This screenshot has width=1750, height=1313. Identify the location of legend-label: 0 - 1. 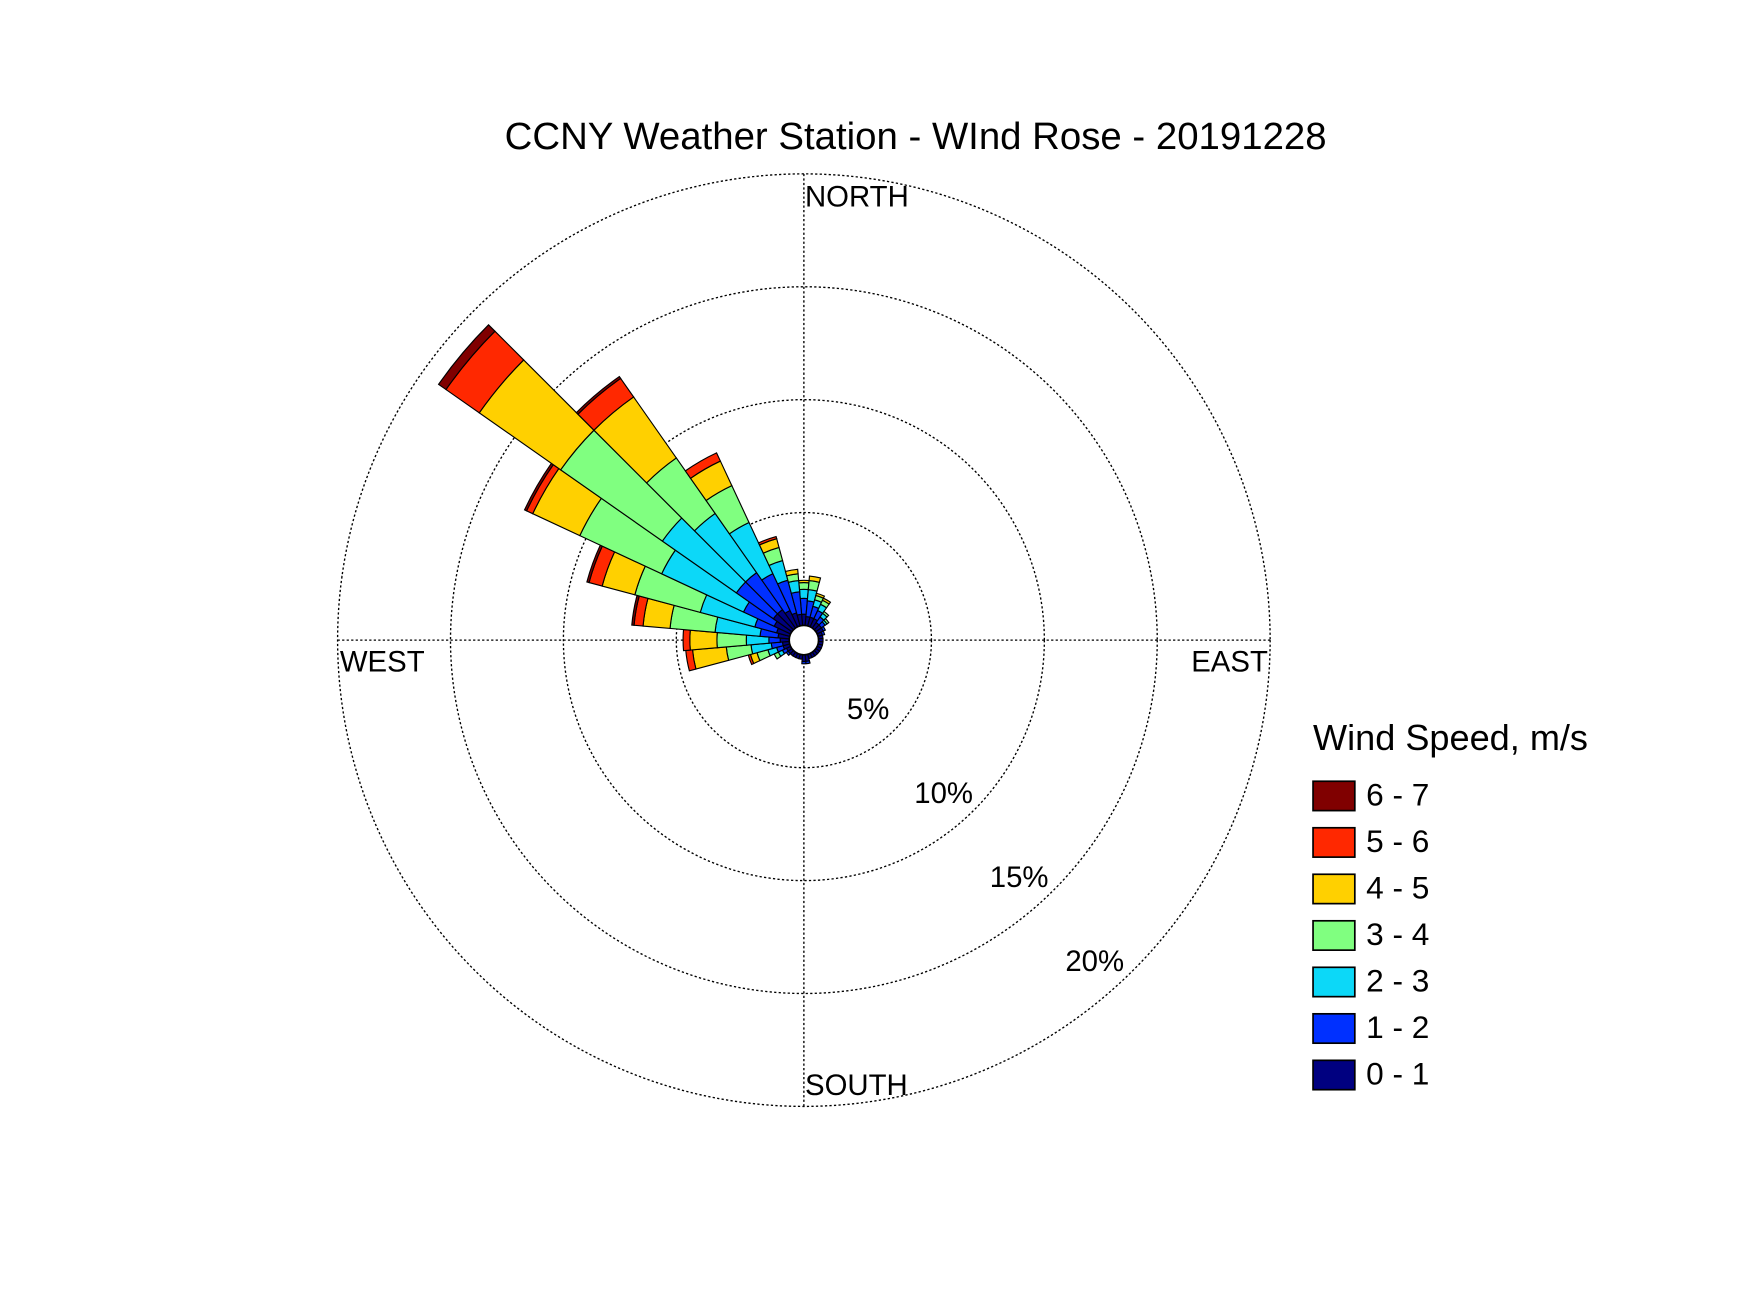
(1397, 1073).